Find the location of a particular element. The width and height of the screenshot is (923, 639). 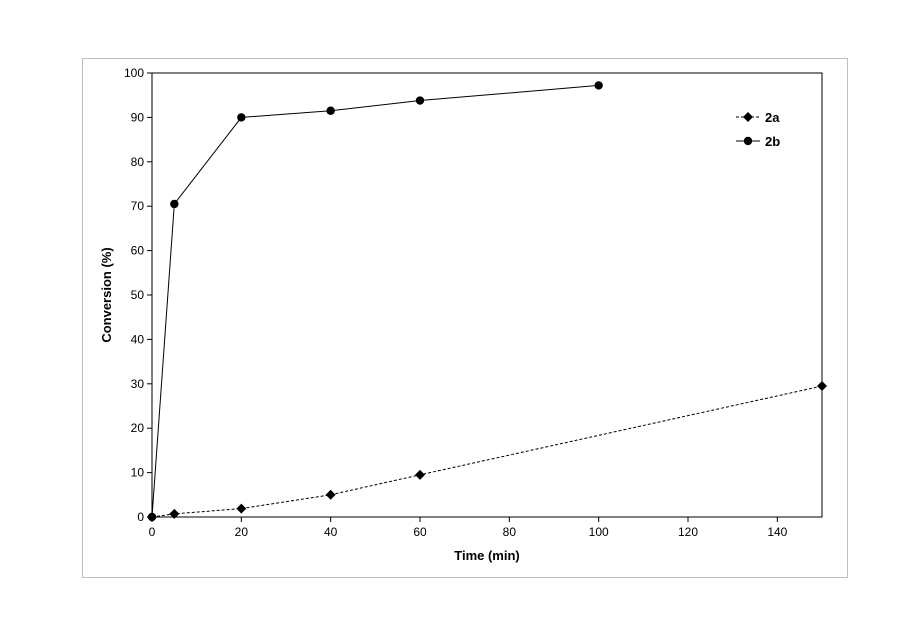

y-tick-label: 40 is located at coordinates (138, 339).